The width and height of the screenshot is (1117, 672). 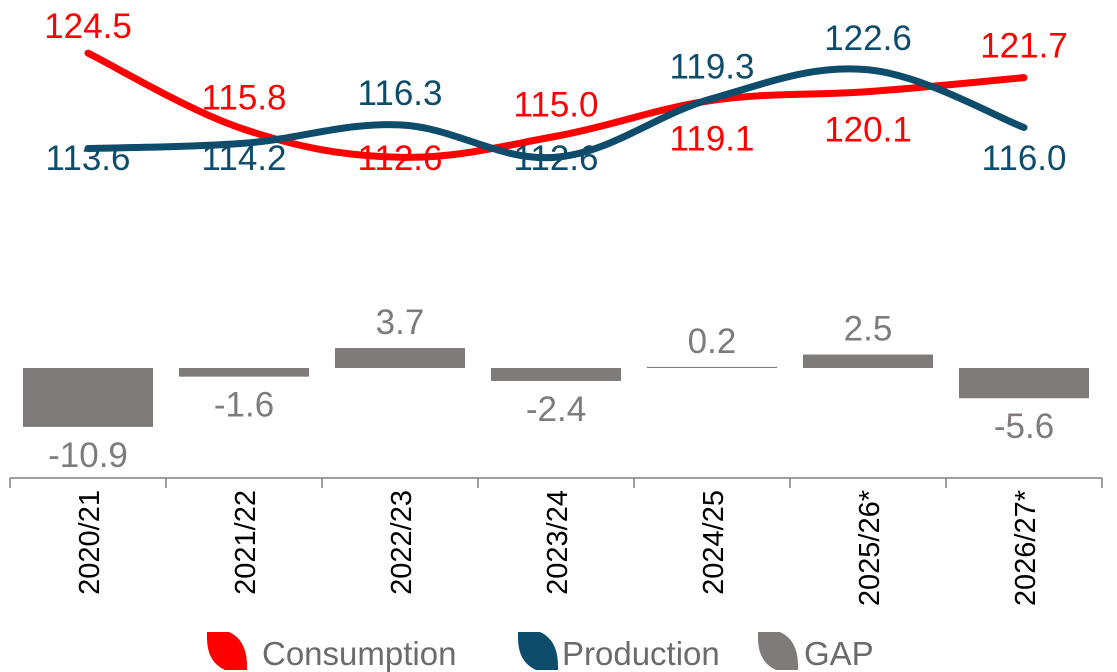 What do you see at coordinates (641, 653) in the screenshot?
I see `legend-label-production: Production` at bounding box center [641, 653].